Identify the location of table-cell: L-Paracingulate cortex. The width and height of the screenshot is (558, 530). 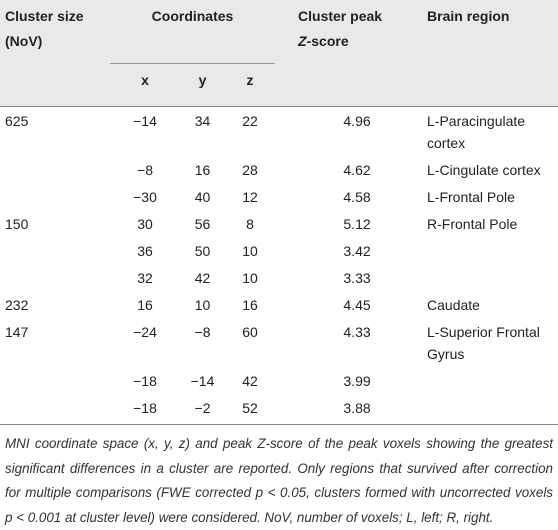
(476, 131).